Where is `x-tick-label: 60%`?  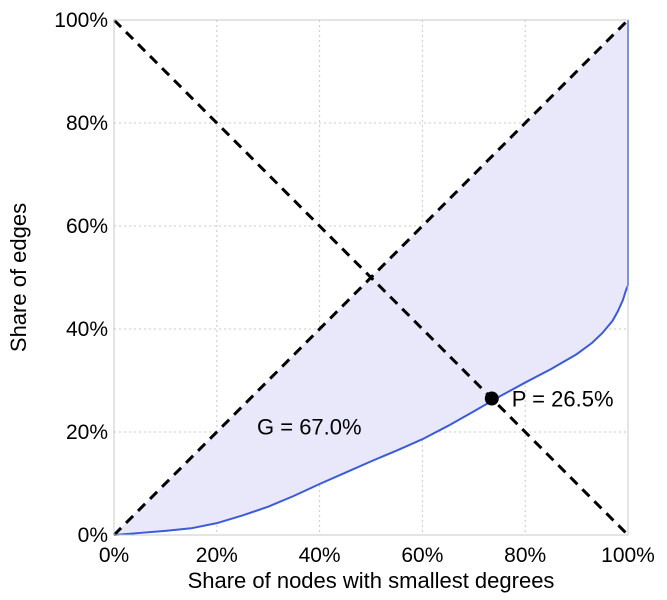
x-tick-label: 60% is located at coordinates (422, 555).